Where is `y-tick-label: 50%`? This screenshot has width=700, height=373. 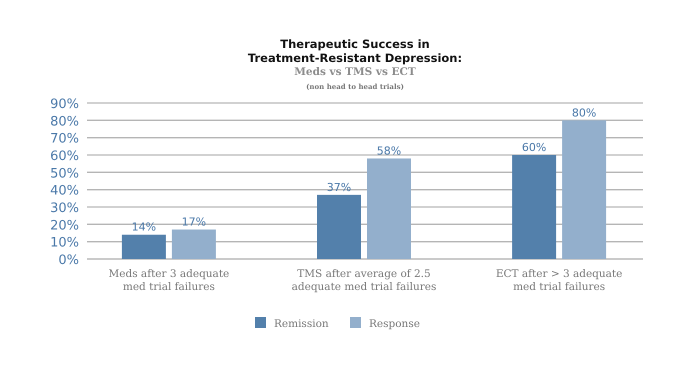 y-tick-label: 50% is located at coordinates (64, 174).